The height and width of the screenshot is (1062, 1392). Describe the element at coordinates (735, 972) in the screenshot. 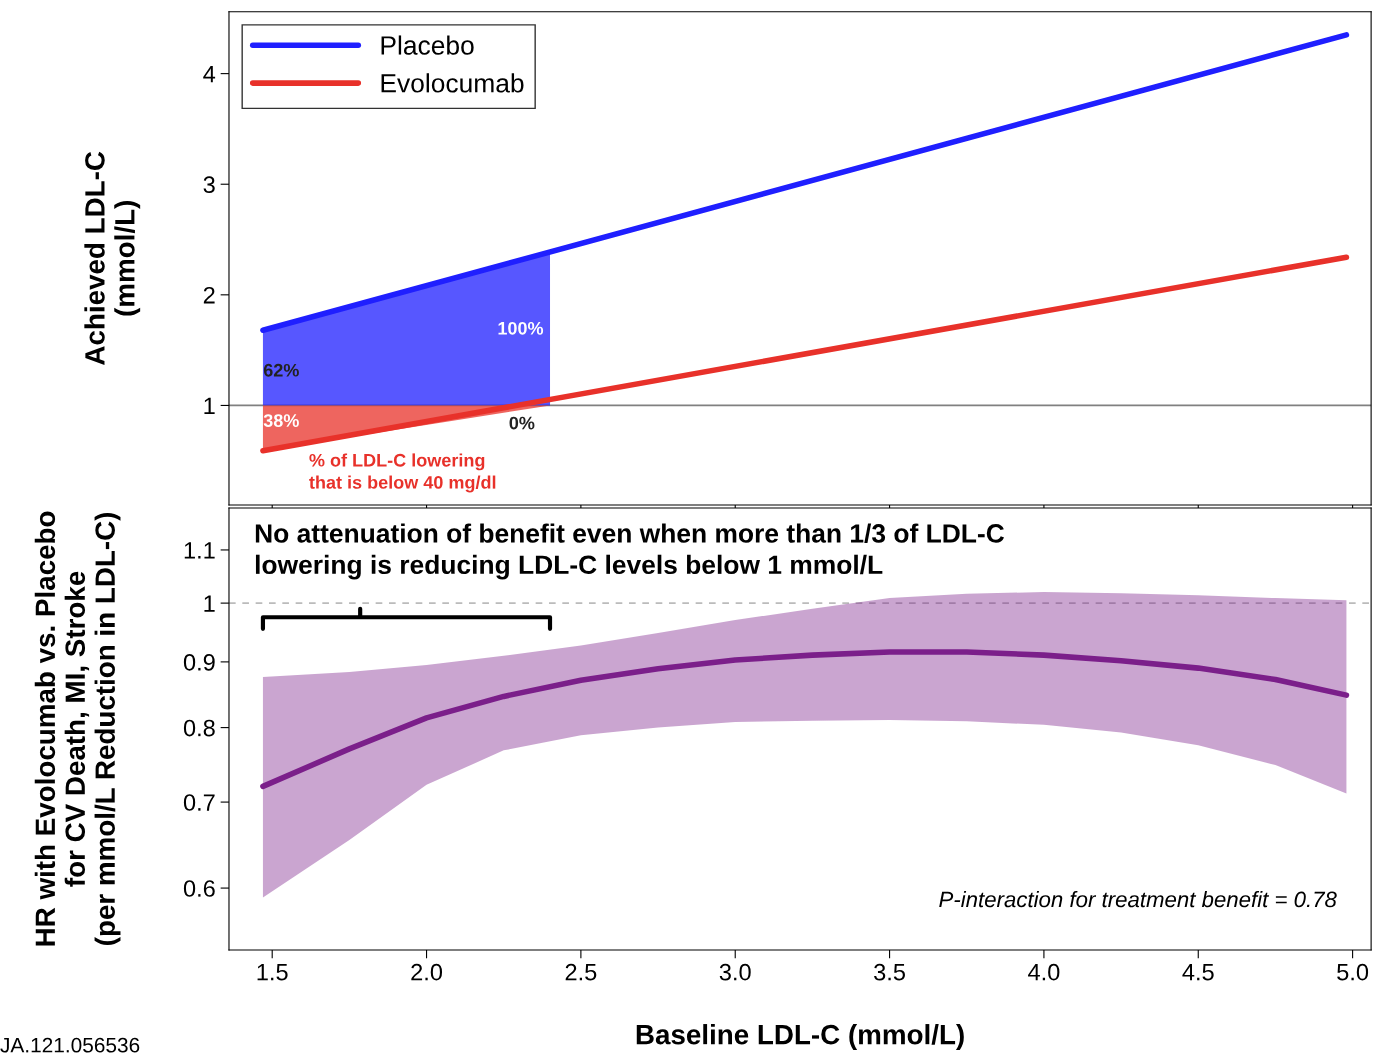

I see `x-tick-label: 3.0` at that location.